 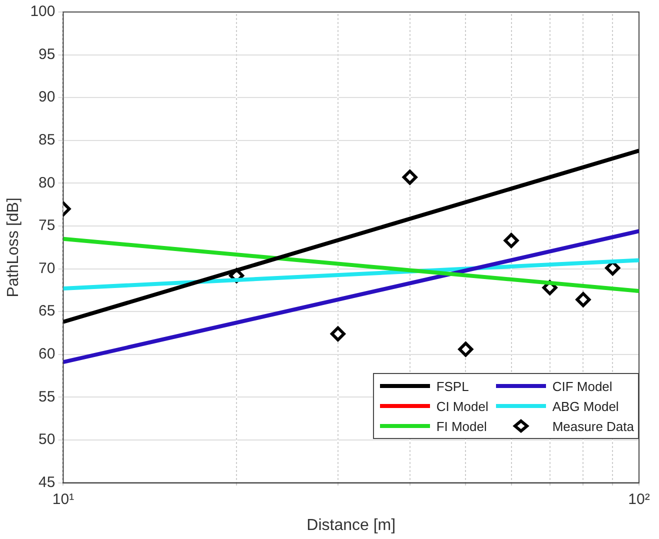 I want to click on y-tick-label: 100, so click(x=43, y=11).